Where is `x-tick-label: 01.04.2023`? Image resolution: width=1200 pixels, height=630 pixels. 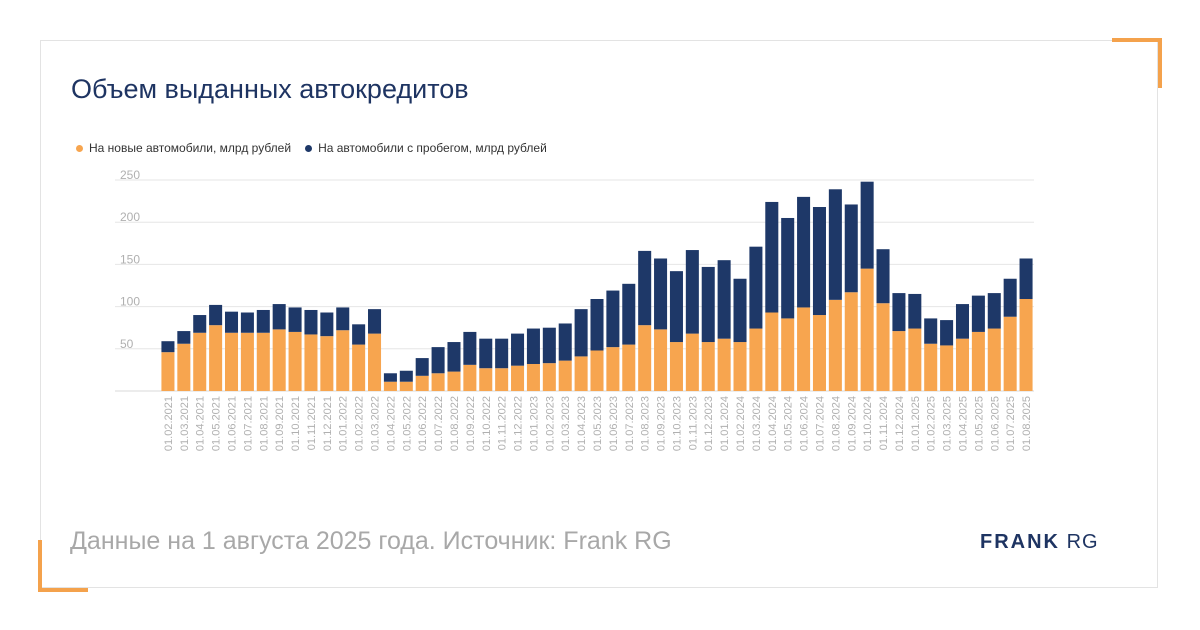
x-tick-label: 01.04.2023 is located at coordinates (582, 423).